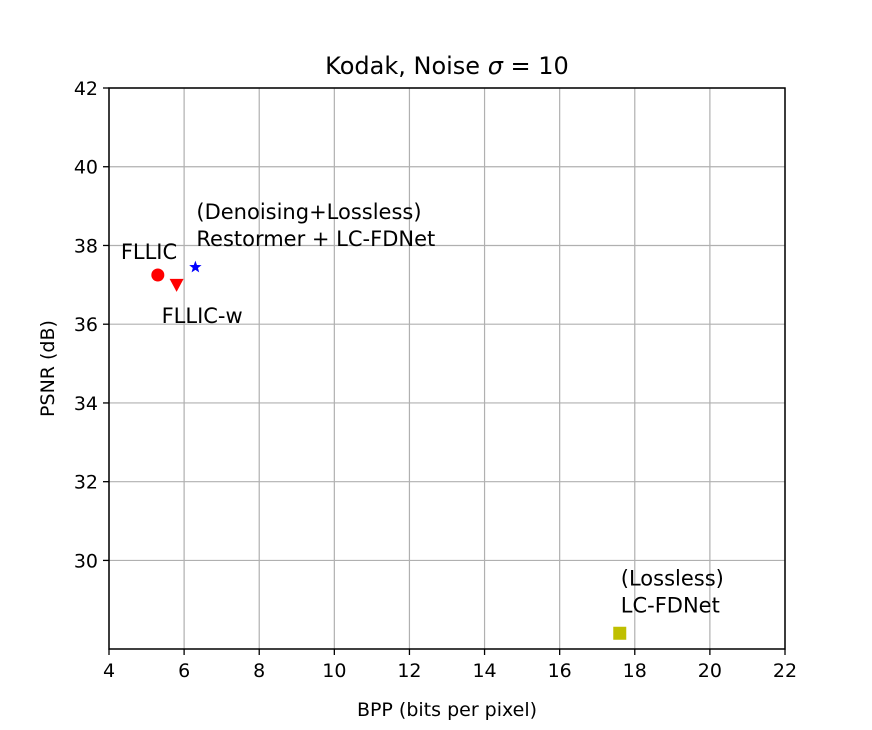 The width and height of the screenshot is (872, 730). I want to click on point-label: FLLIC-w, so click(202, 316).